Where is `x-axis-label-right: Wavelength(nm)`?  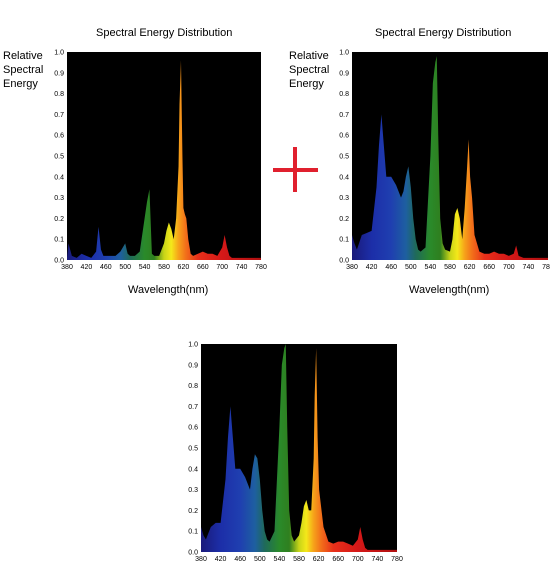 x-axis-label-right: Wavelength(nm) is located at coordinates (449, 290).